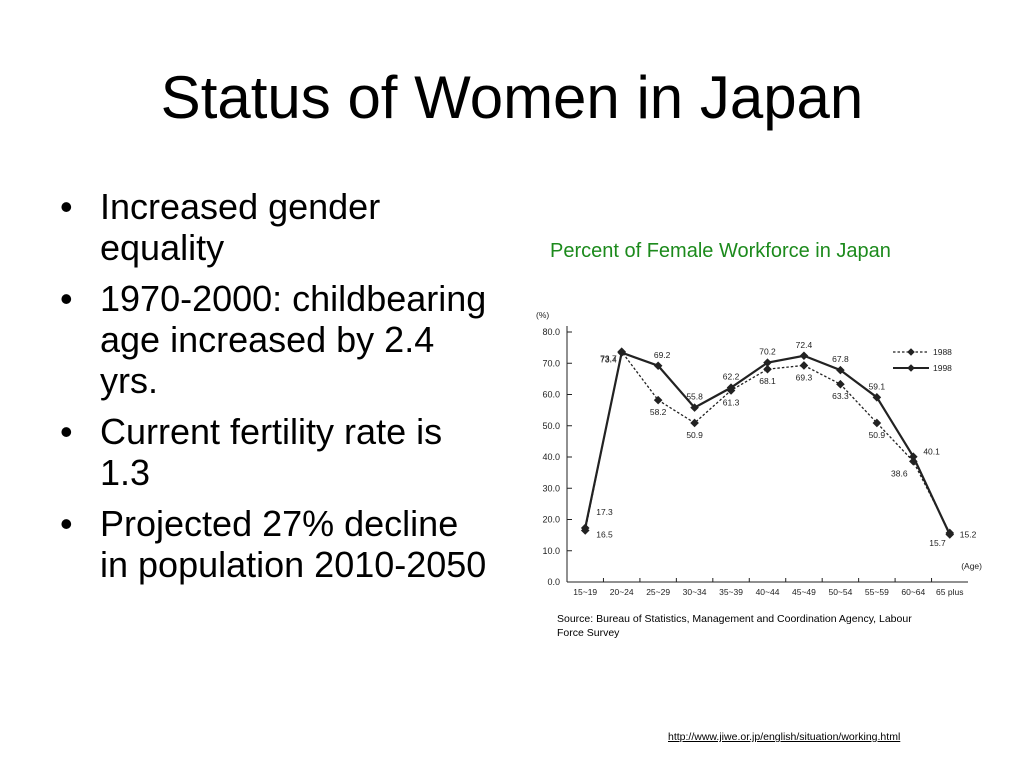 The width and height of the screenshot is (1024, 768). I want to click on data-label: 40.1, so click(931, 452).